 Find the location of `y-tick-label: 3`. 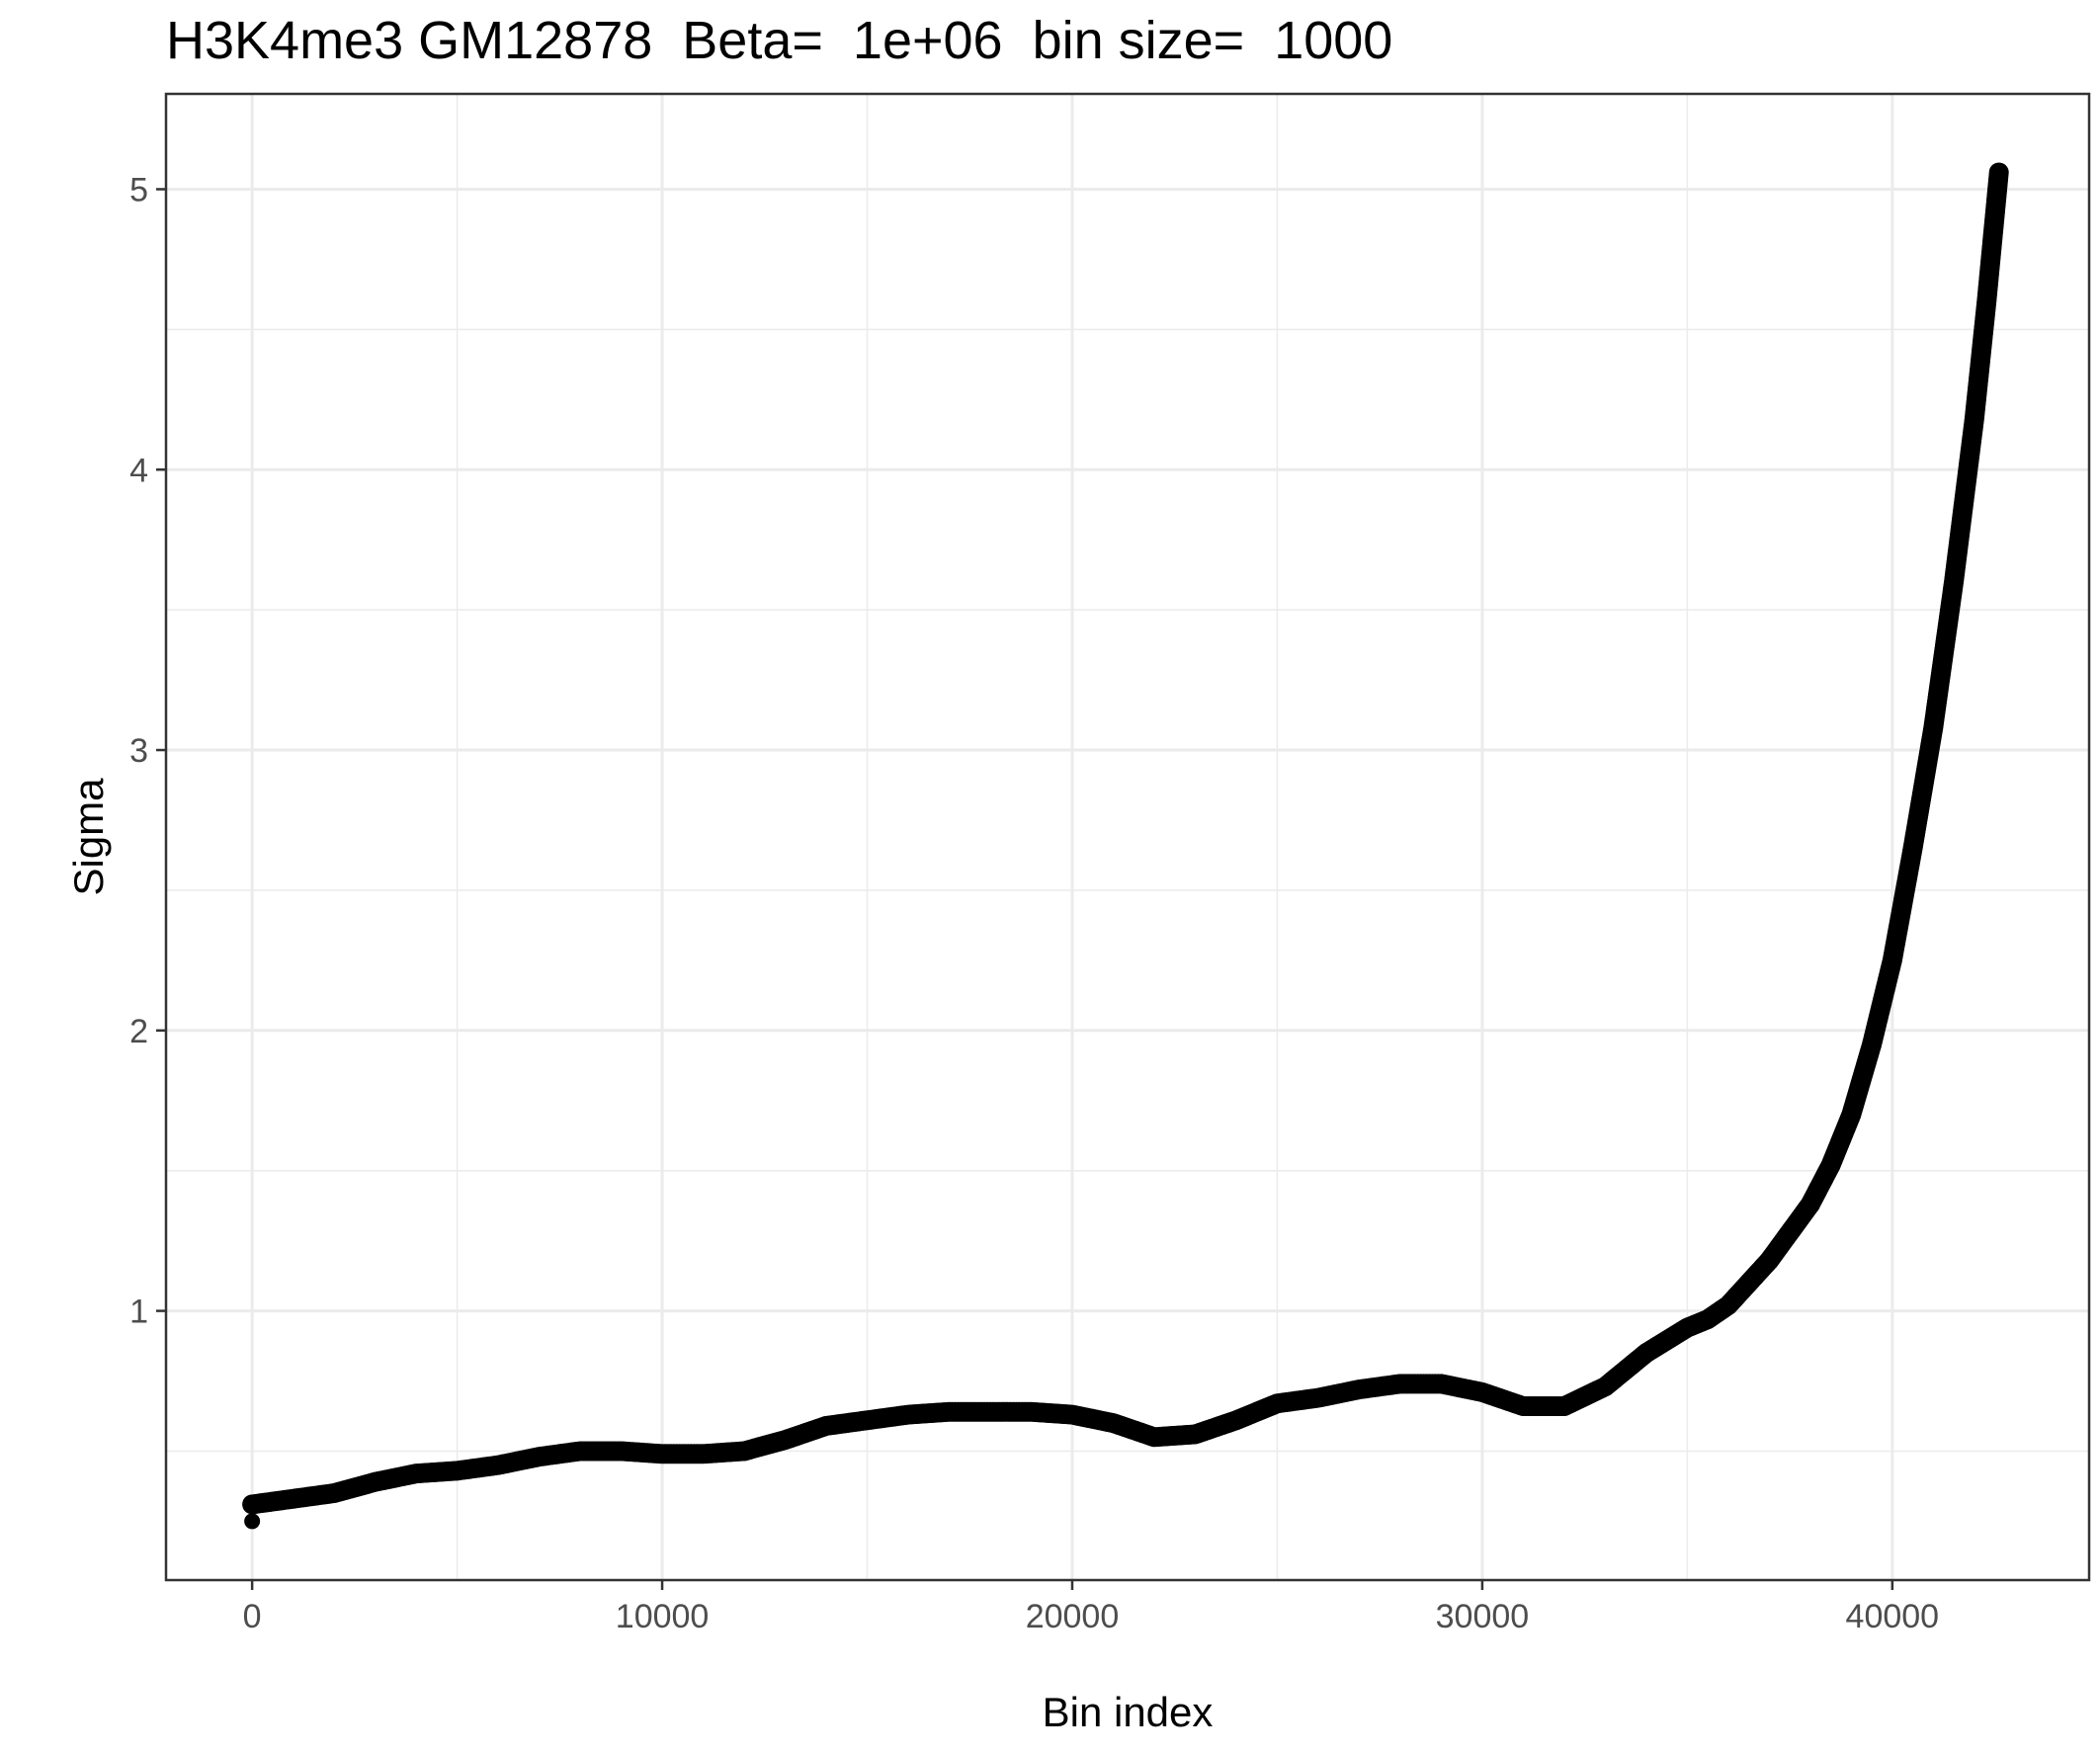

y-tick-label: 3 is located at coordinates (138, 751).